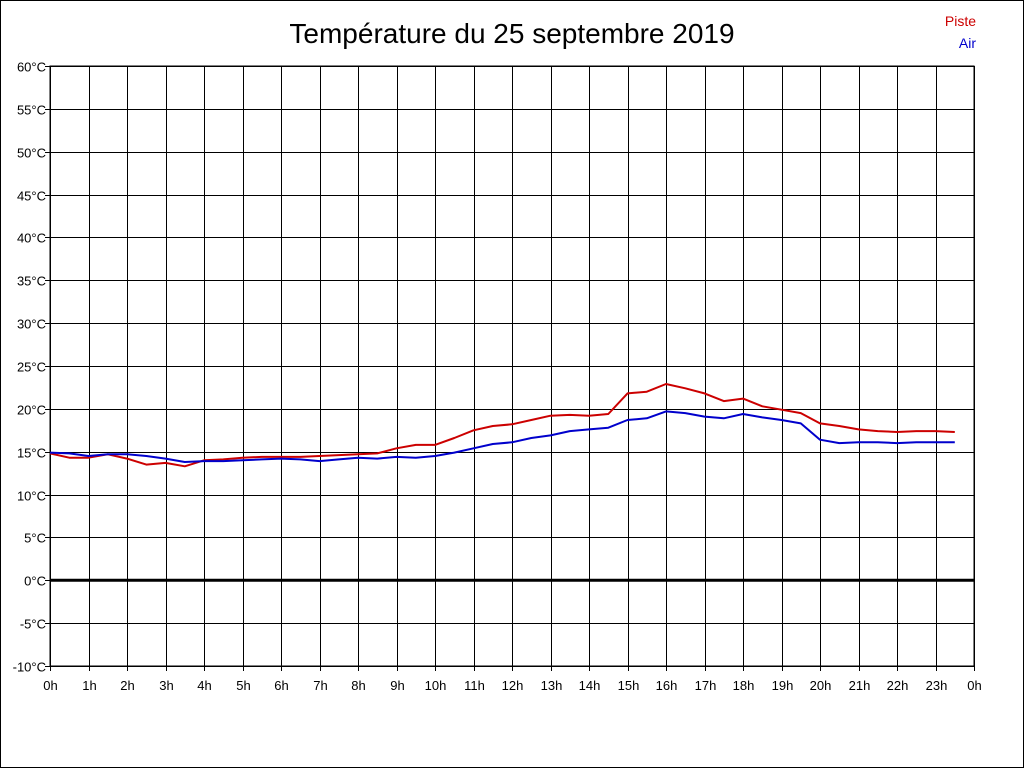 The width and height of the screenshot is (1024, 768). Describe the element at coordinates (937, 685) in the screenshot. I see `x-tick-label: 23h` at that location.